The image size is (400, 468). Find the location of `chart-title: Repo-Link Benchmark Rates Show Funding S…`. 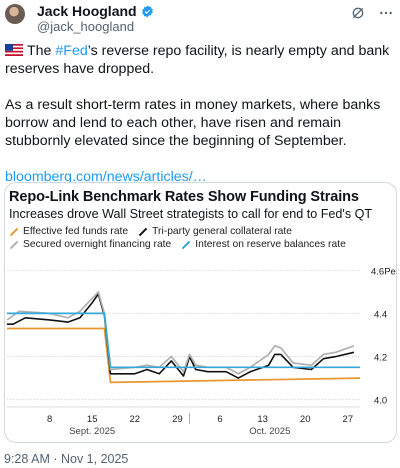

chart-title: Repo-Link Benchmark Rates Show Funding S… is located at coordinates (184, 197).